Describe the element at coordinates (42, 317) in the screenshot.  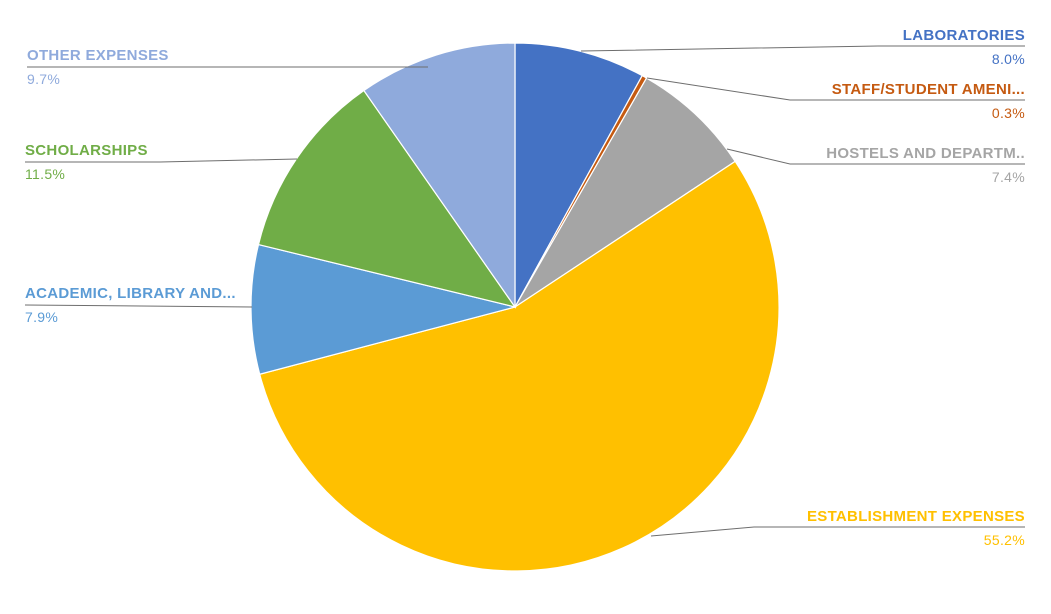
I see `slice-label-pct: 7.9%` at that location.